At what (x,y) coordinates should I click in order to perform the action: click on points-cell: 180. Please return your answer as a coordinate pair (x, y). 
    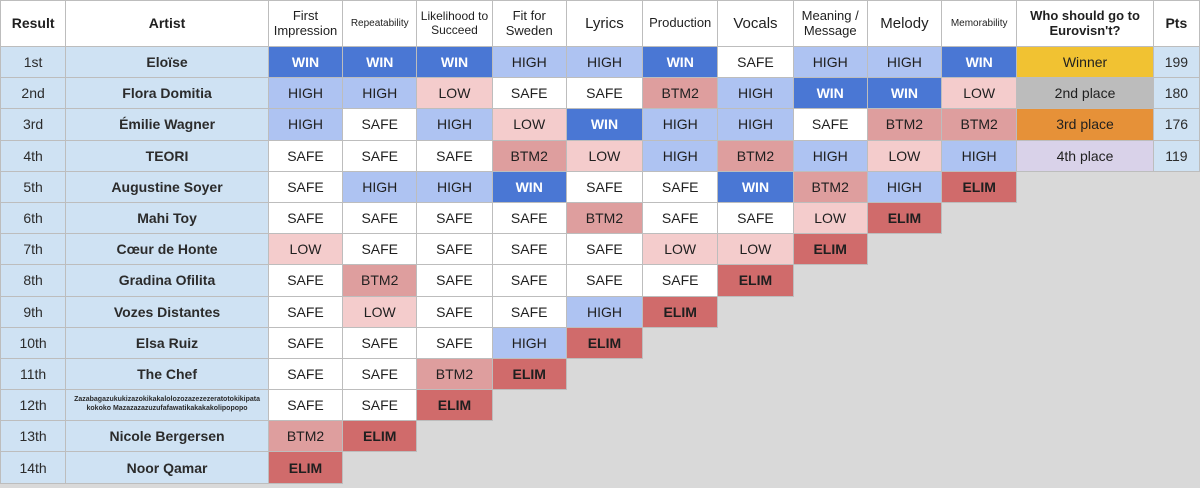
    Looking at the image, I should click on (1176, 93).